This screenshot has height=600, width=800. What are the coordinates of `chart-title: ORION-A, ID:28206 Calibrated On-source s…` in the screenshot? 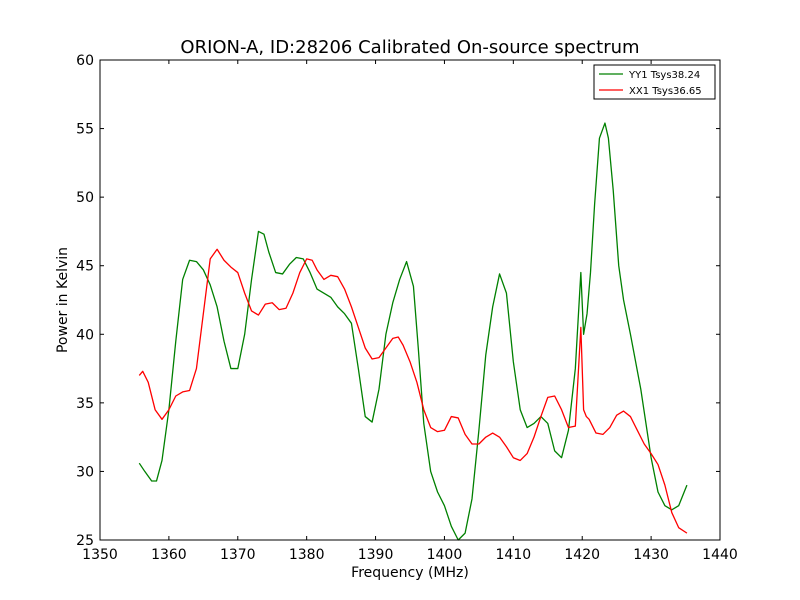 It's located at (409, 47).